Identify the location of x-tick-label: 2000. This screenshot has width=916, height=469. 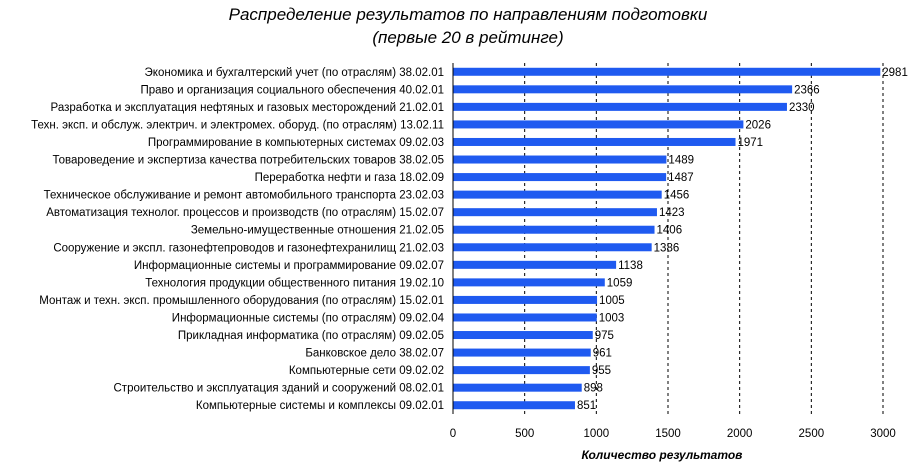
(740, 434).